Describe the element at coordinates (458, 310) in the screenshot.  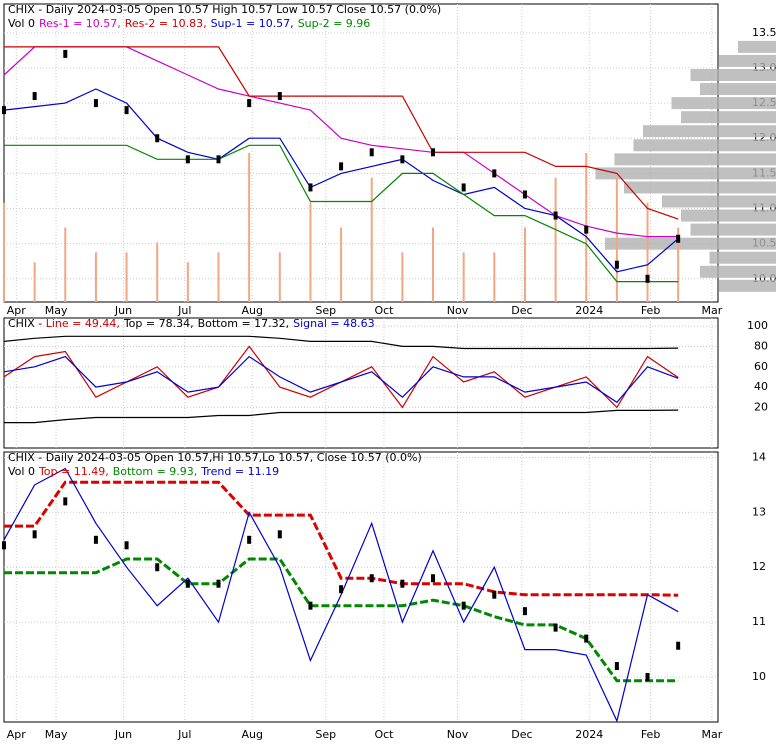
I see `x-tick-label: Nov` at that location.